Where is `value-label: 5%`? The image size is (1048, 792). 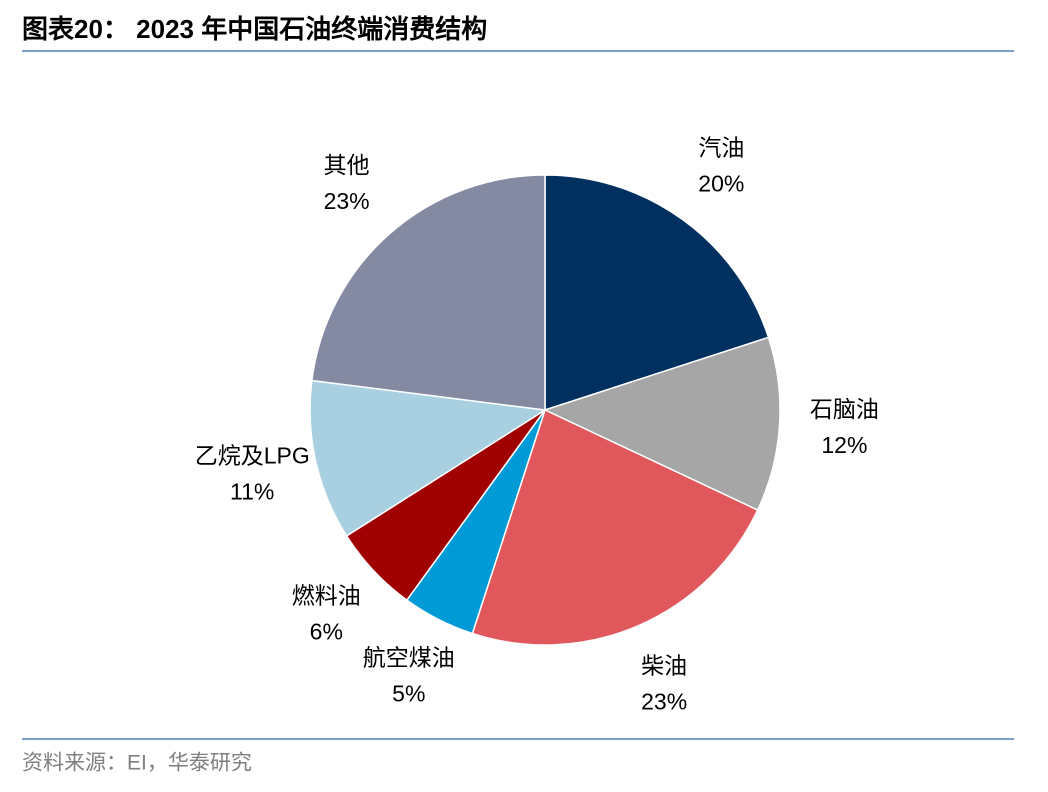 value-label: 5% is located at coordinates (408, 693).